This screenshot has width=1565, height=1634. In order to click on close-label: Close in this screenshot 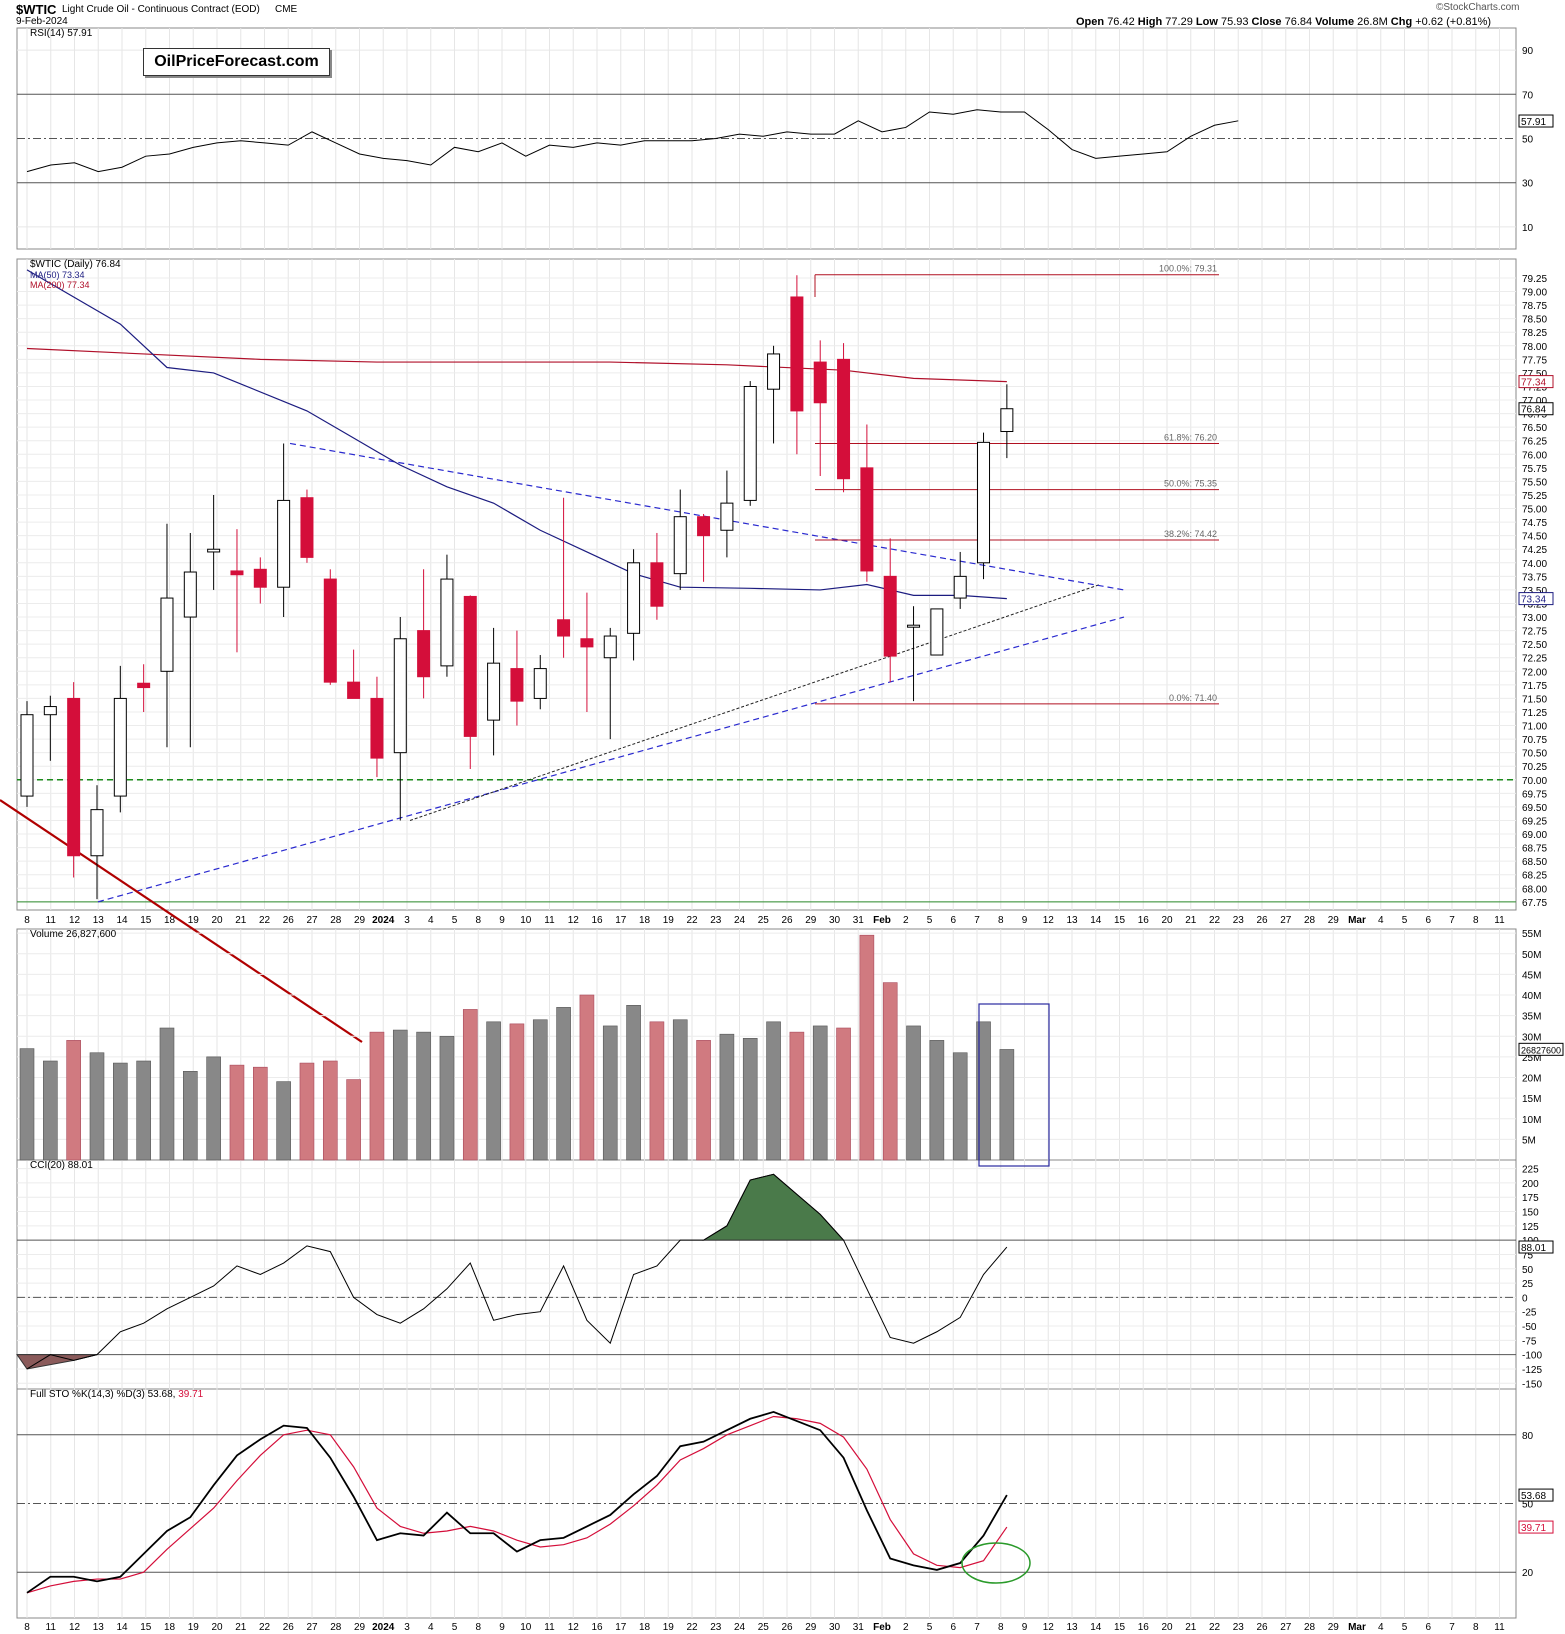, I will do `click(1266, 22)`.